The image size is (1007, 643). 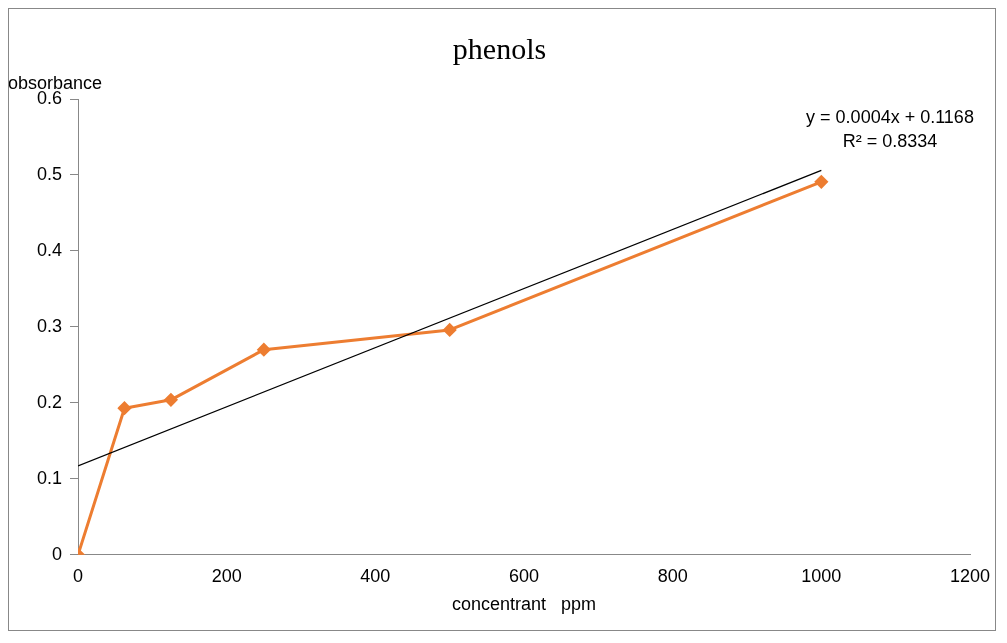 I want to click on x-tick-label: 0, so click(x=78, y=575).